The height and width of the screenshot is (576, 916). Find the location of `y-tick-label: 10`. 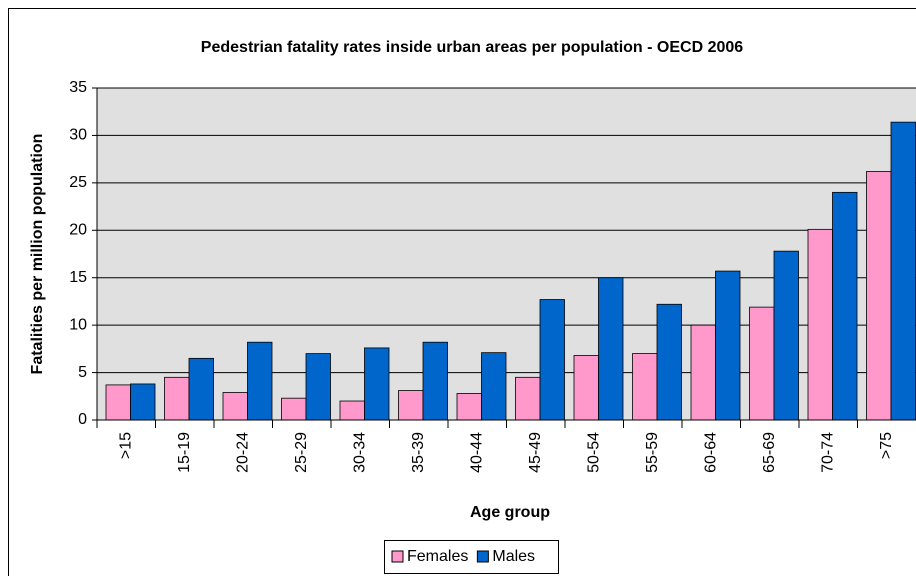

y-tick-label: 10 is located at coordinates (78, 324).